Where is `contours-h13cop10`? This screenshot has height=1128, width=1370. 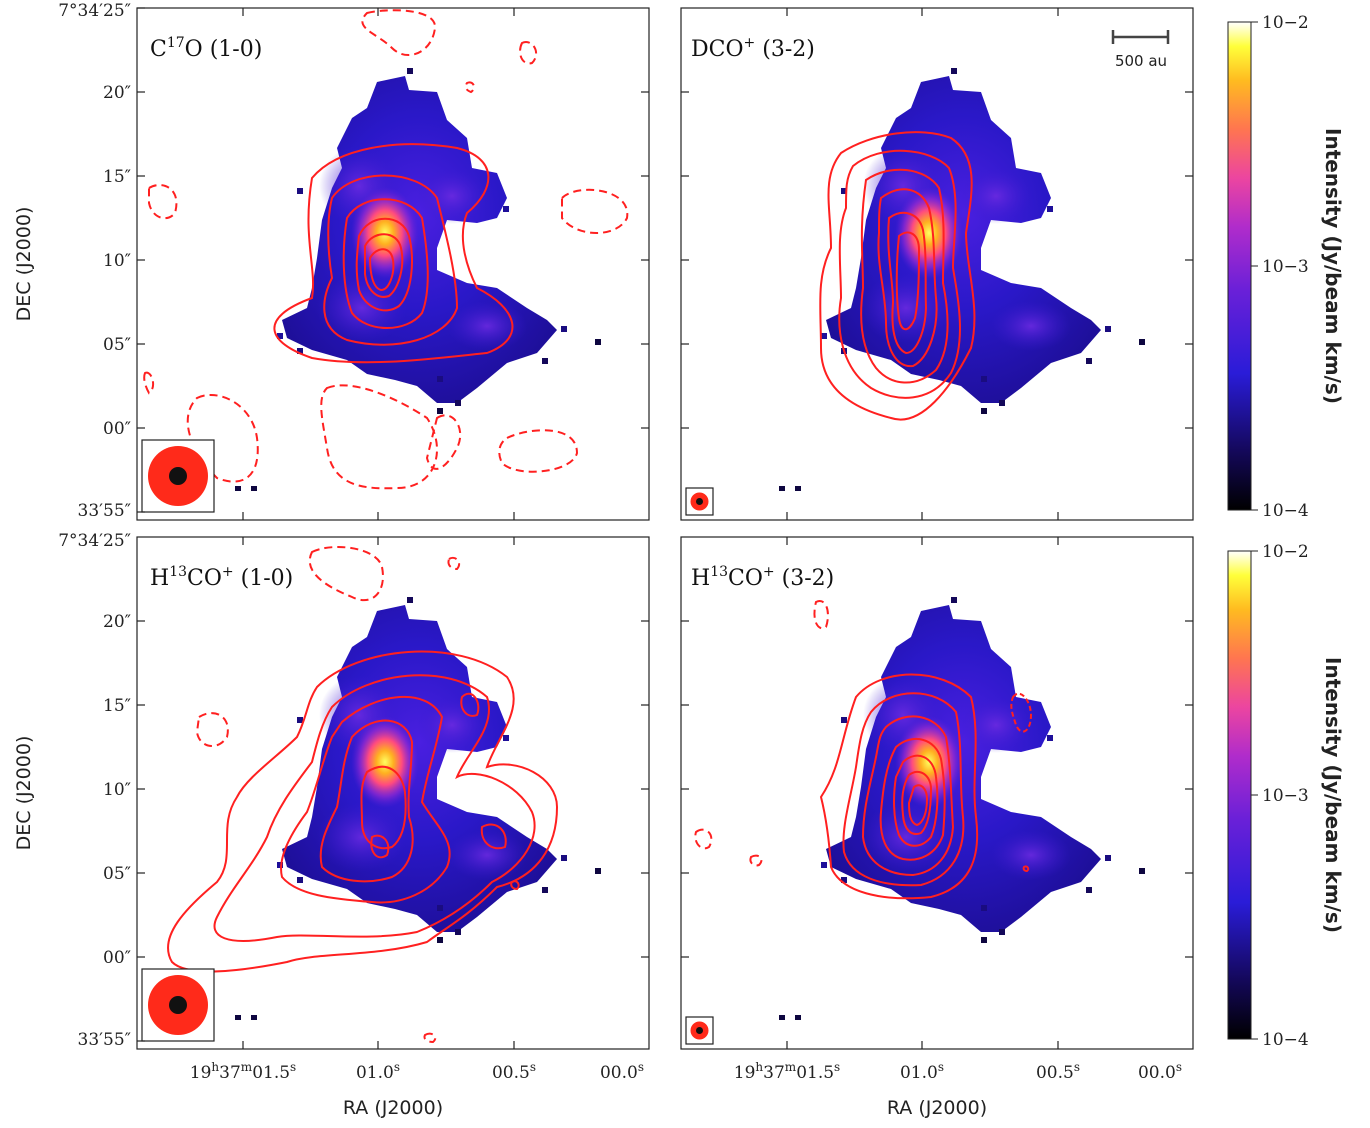 contours-h13cop10 is located at coordinates (363, 795).